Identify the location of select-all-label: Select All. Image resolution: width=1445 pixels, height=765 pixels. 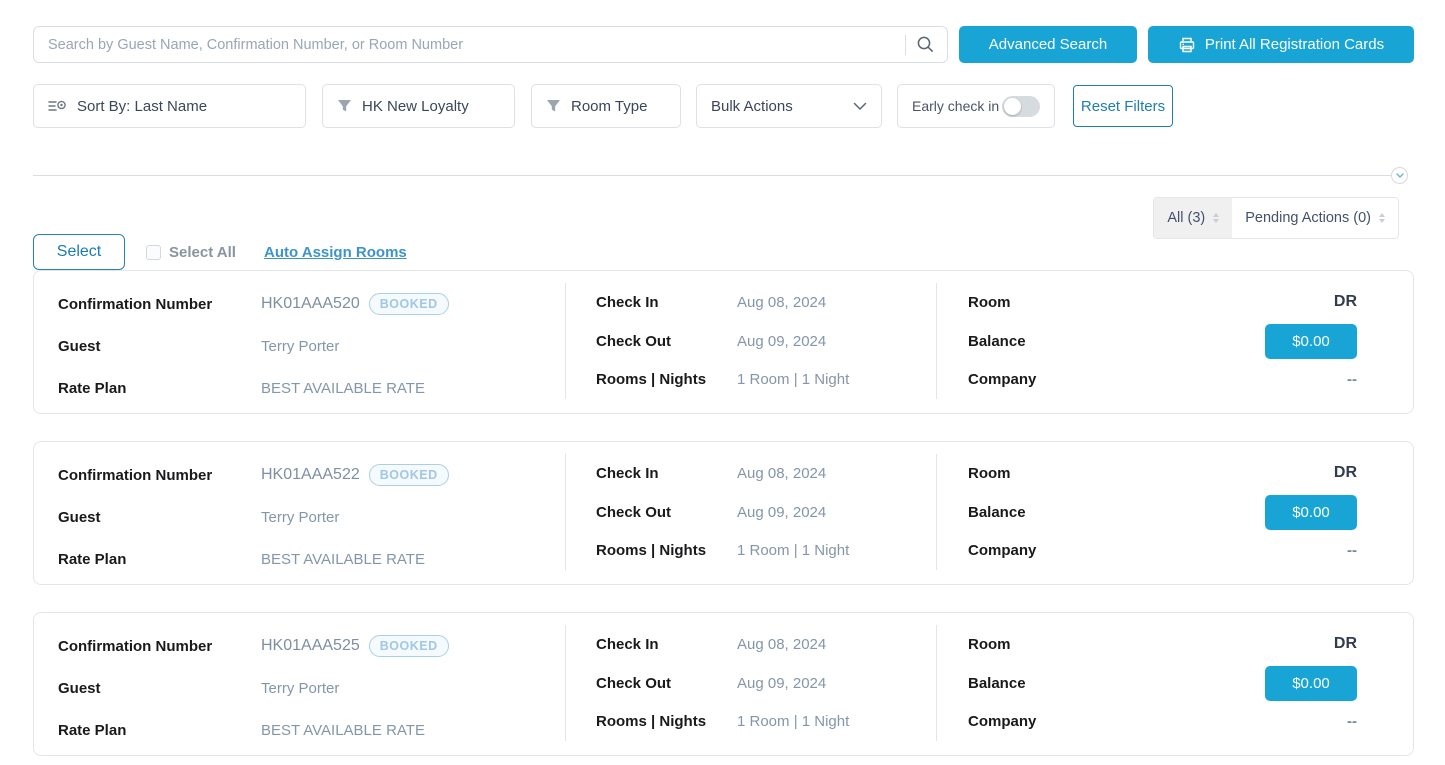
(202, 252).